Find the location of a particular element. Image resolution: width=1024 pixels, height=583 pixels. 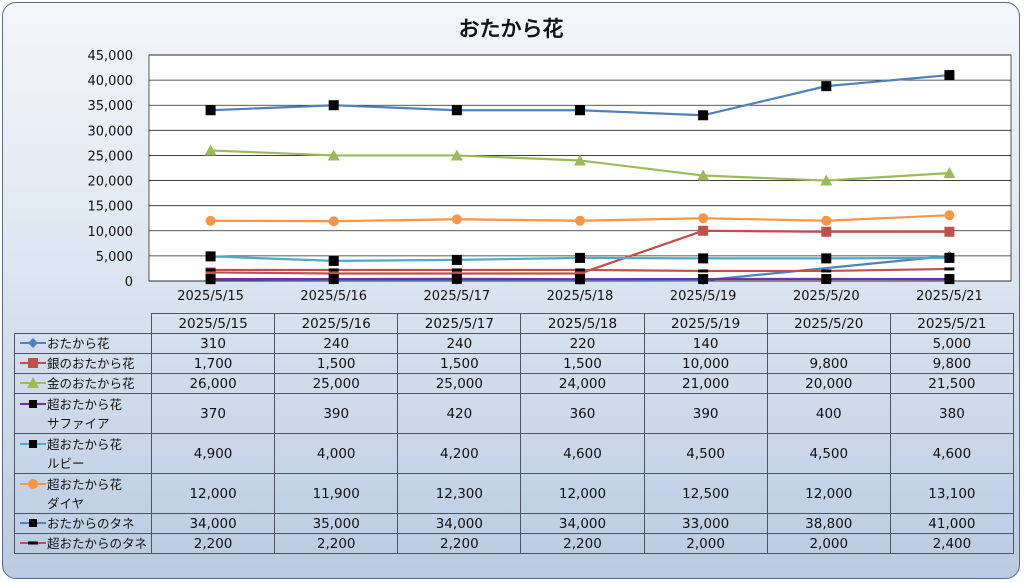

x-tick-label: 2025/5/21 is located at coordinates (949, 296).